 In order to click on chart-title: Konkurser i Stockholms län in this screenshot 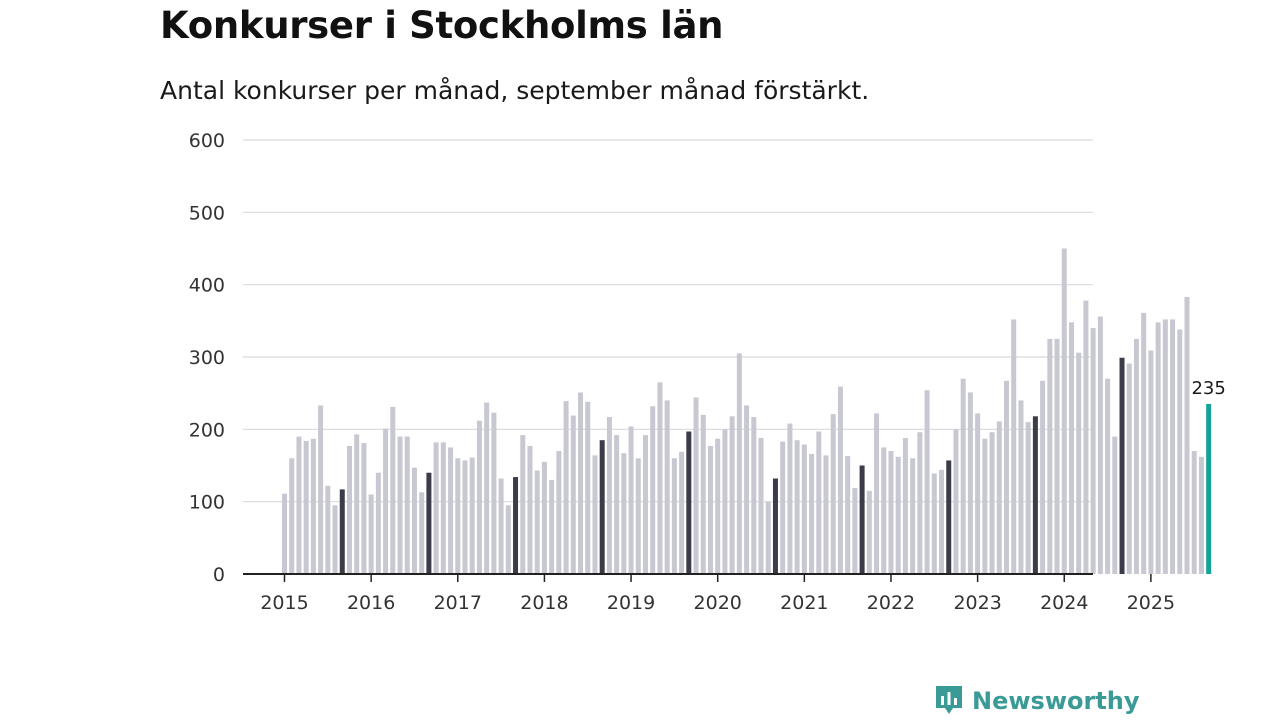, I will do `click(442, 25)`.